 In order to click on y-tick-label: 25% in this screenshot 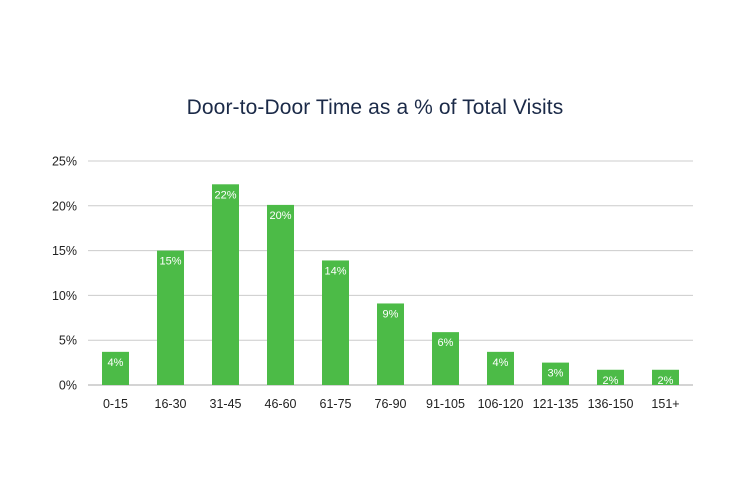, I will do `click(64, 162)`.